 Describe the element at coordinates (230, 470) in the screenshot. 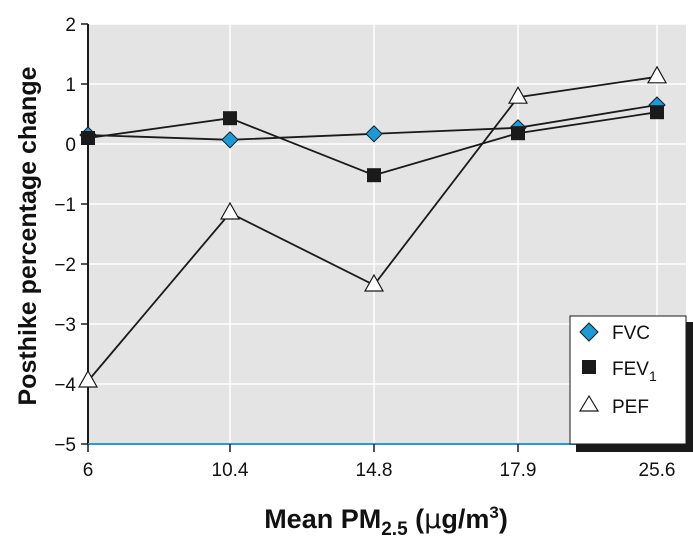

I see `x-tick-label-10-4: 10.4` at that location.